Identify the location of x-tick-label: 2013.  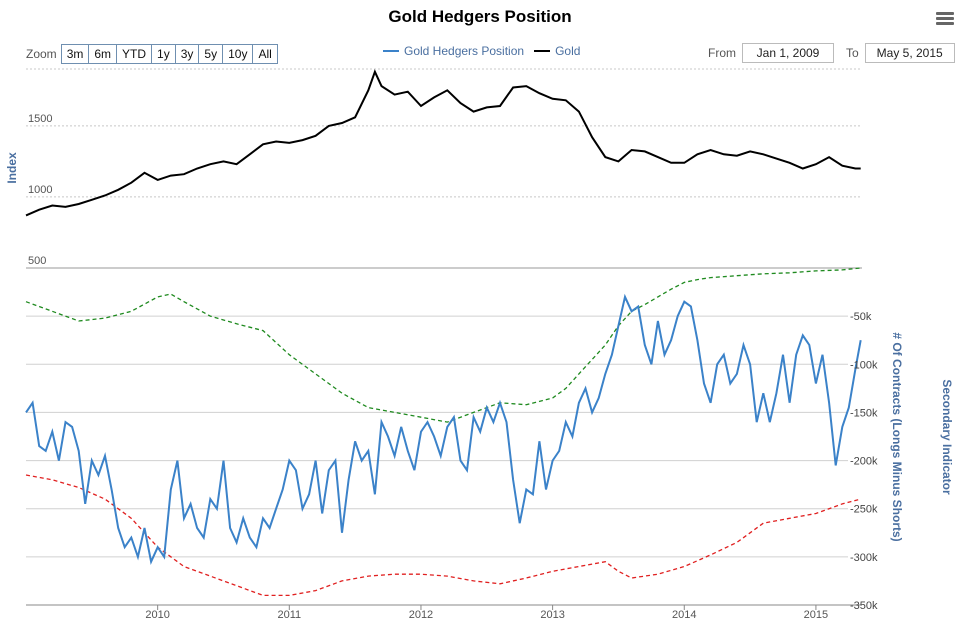
(552, 615).